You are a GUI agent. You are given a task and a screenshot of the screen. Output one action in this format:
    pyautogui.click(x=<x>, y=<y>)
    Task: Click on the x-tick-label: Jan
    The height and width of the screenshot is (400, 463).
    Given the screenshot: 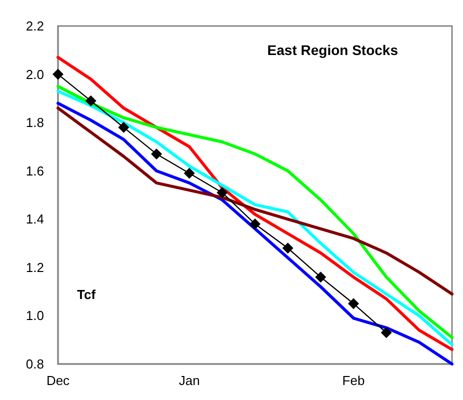 What is the action you would take?
    pyautogui.click(x=189, y=380)
    